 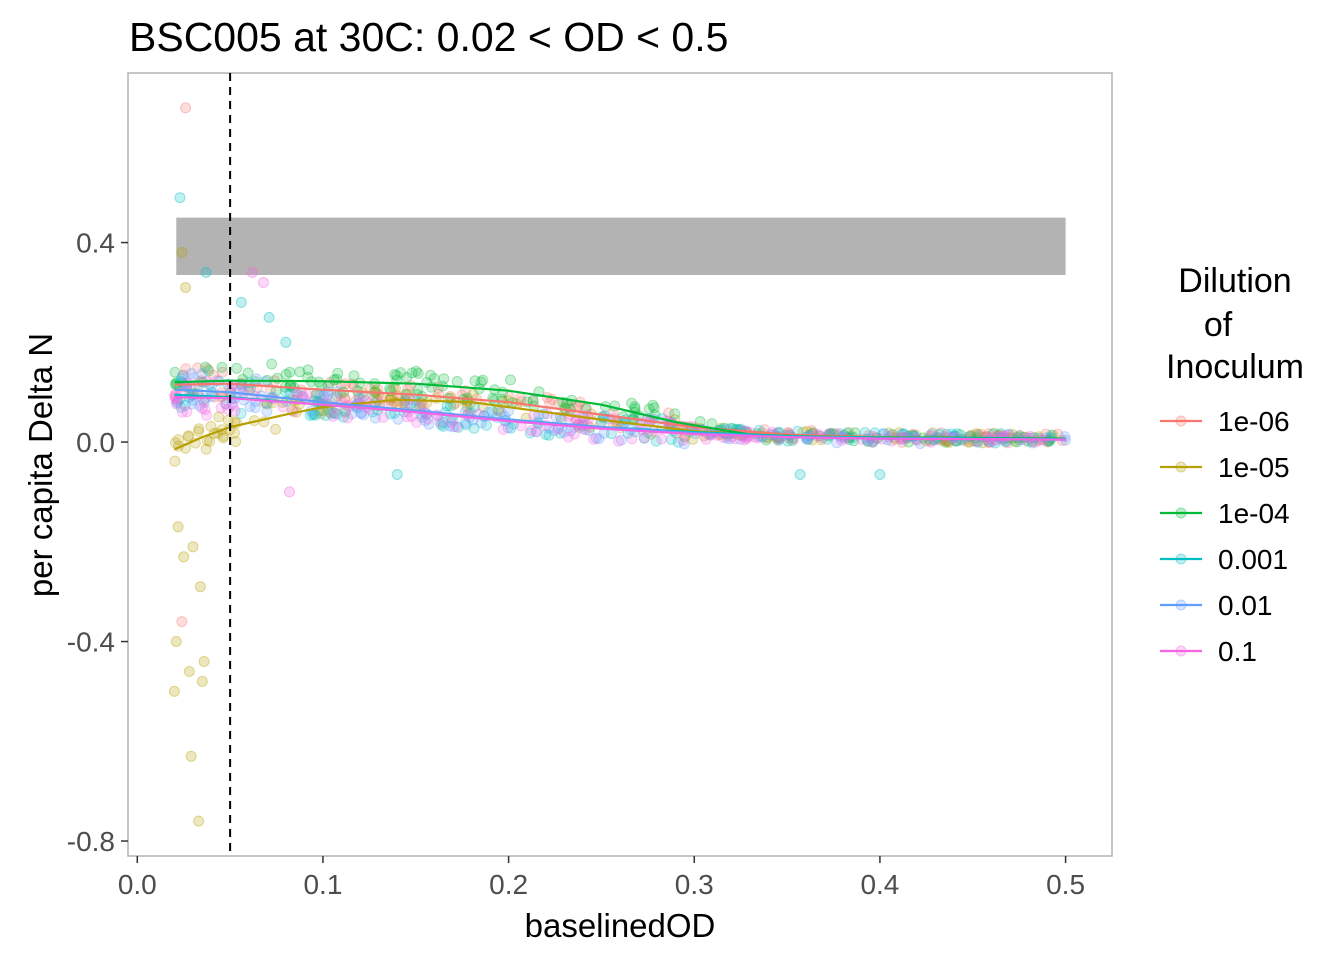 What do you see at coordinates (1225, 513) in the screenshot?
I see `legend-item: 1e-04` at bounding box center [1225, 513].